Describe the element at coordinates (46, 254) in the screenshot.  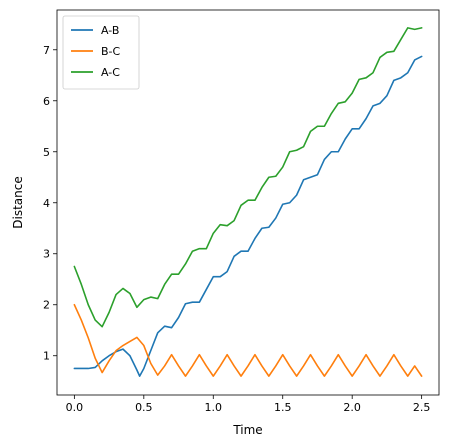
I see `y-tick-label: 3` at that location.